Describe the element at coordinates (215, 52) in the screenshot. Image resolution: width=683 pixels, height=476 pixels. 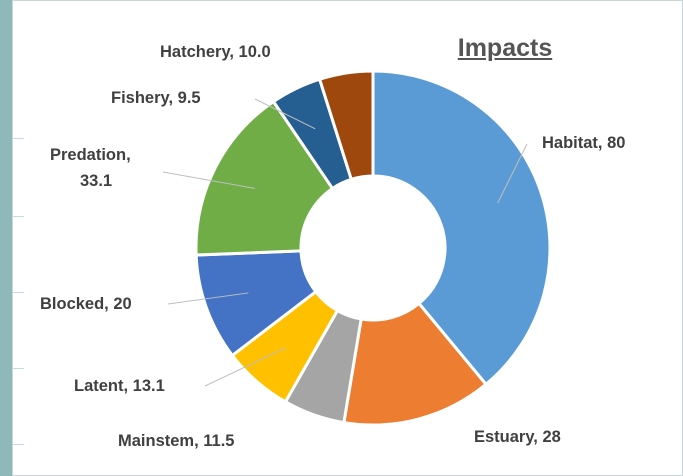
I see `slice-label: Hatchery, 10.0` at that location.